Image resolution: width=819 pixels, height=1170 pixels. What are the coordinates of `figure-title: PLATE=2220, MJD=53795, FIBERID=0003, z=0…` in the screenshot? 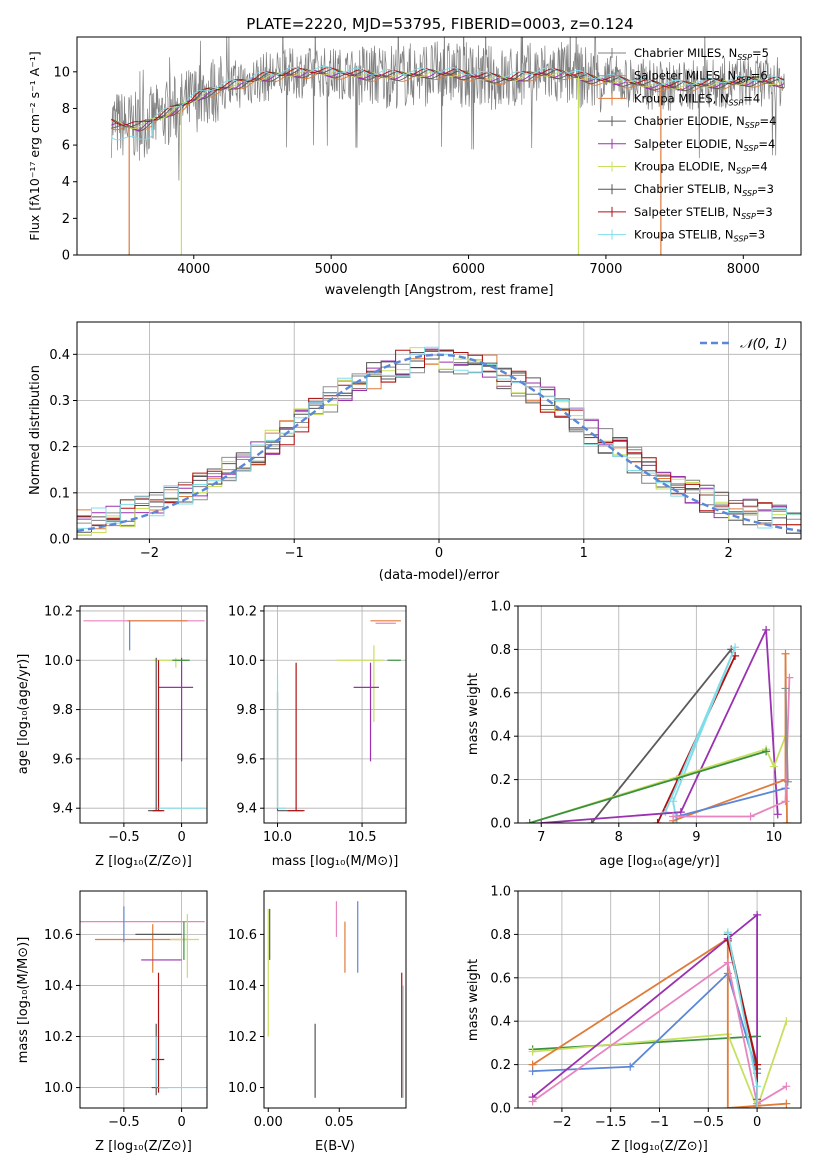 It's located at (439, 24).